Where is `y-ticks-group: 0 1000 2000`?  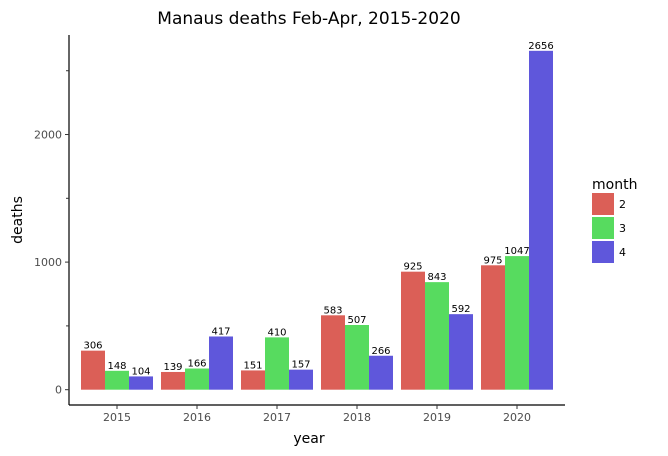 y-ticks-group: 0 1000 2000 is located at coordinates (51, 233).